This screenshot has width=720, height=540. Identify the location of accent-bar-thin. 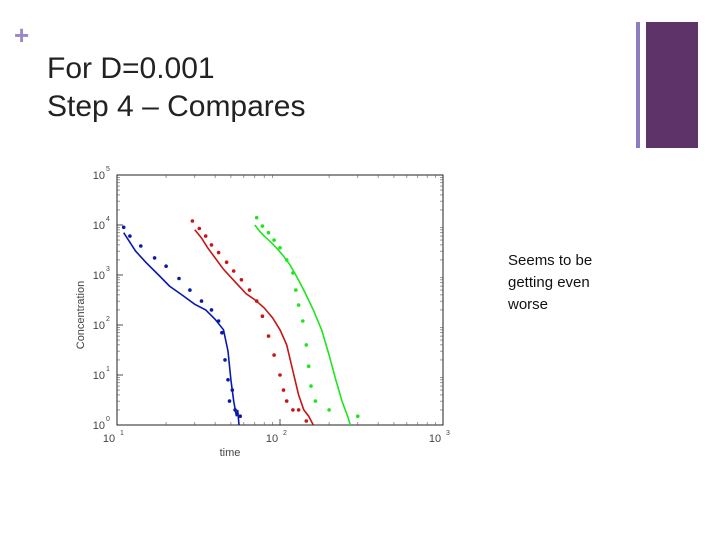
(638, 85).